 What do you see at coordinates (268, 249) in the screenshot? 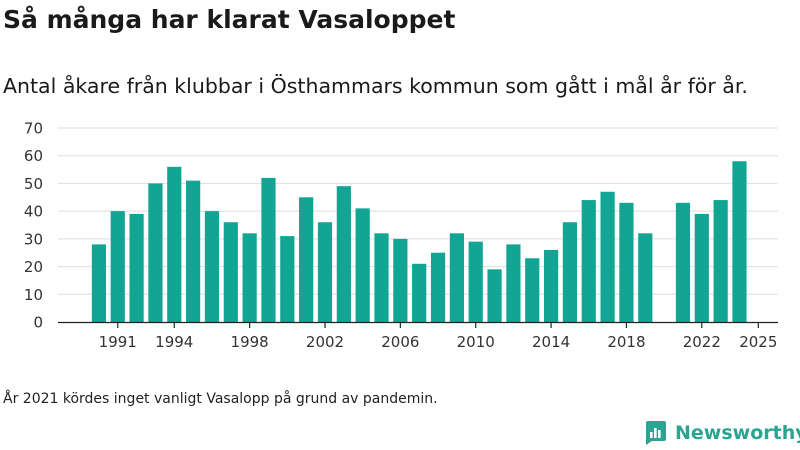
I see `bar-1999` at bounding box center [268, 249].